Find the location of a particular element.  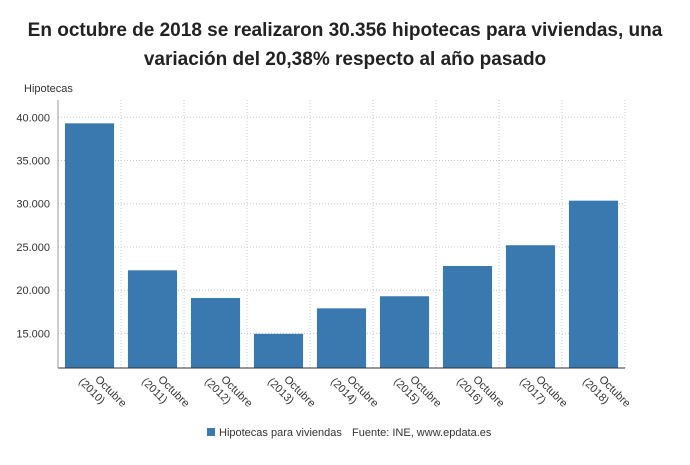

x-tick-label: Octubre(2017) is located at coordinates (543, 393).